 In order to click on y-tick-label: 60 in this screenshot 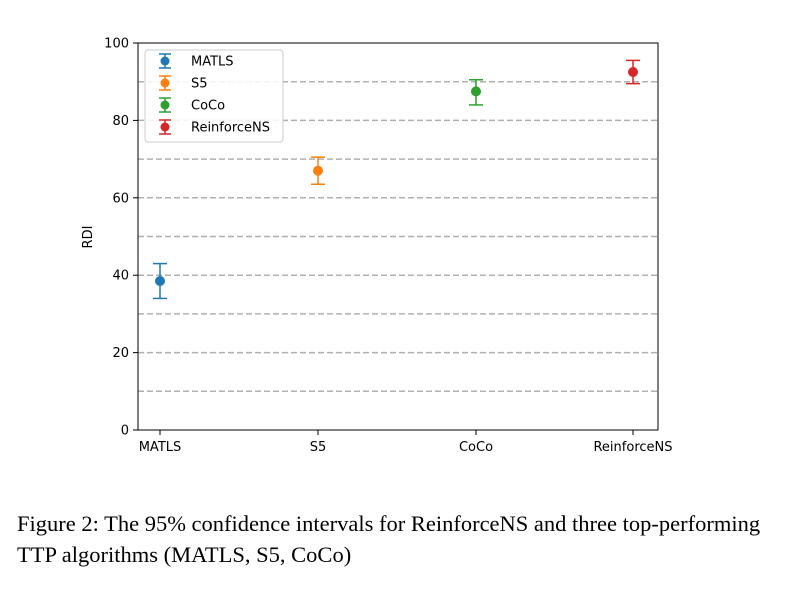, I will do `click(120, 198)`.